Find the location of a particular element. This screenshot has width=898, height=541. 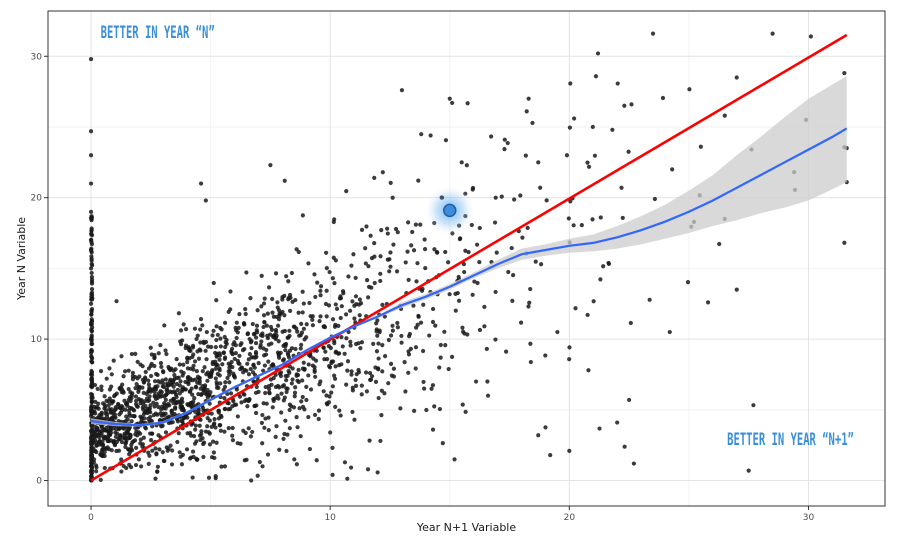

x-tick-label: 0 is located at coordinates (91, 518).